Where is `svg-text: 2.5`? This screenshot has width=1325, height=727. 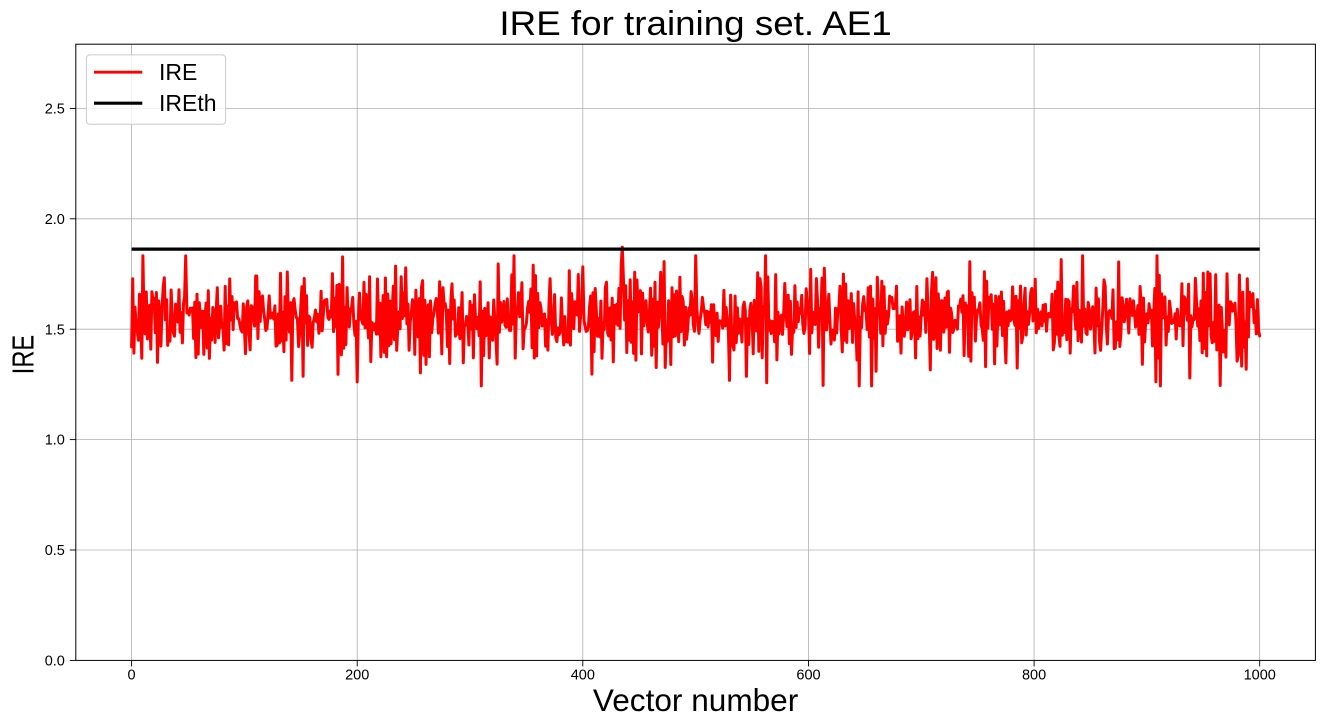
svg-text: 2.5 is located at coordinates (55, 110).